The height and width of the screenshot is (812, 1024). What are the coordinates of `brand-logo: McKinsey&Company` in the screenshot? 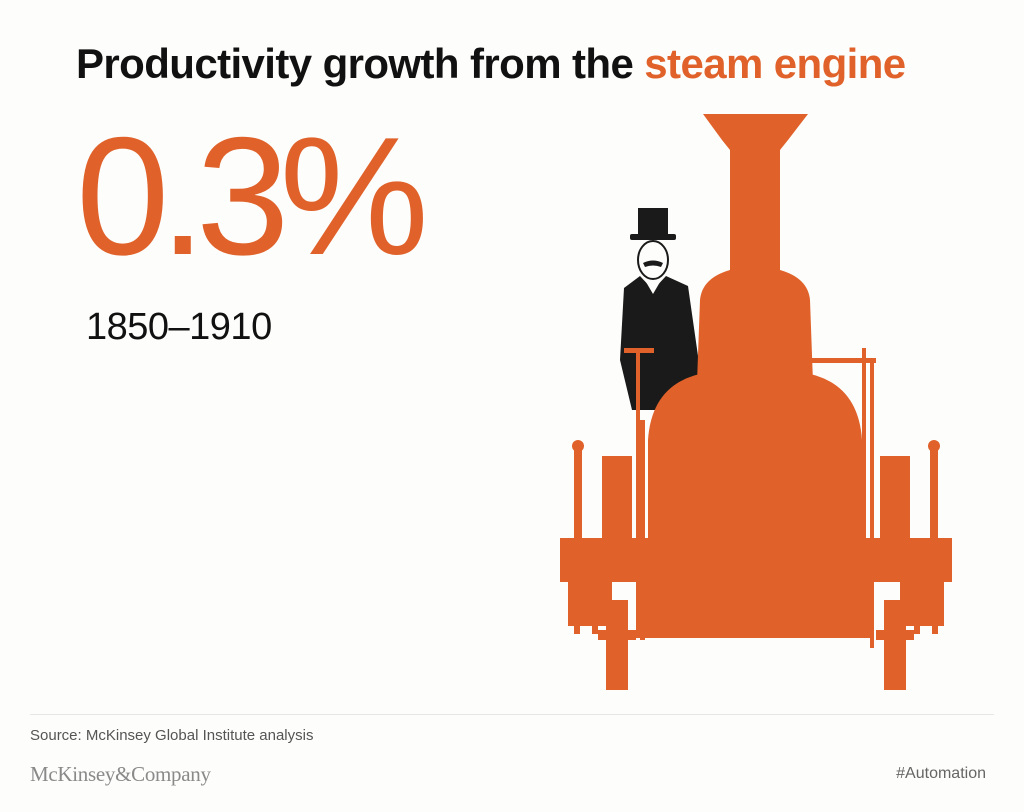 It's located at (120, 774).